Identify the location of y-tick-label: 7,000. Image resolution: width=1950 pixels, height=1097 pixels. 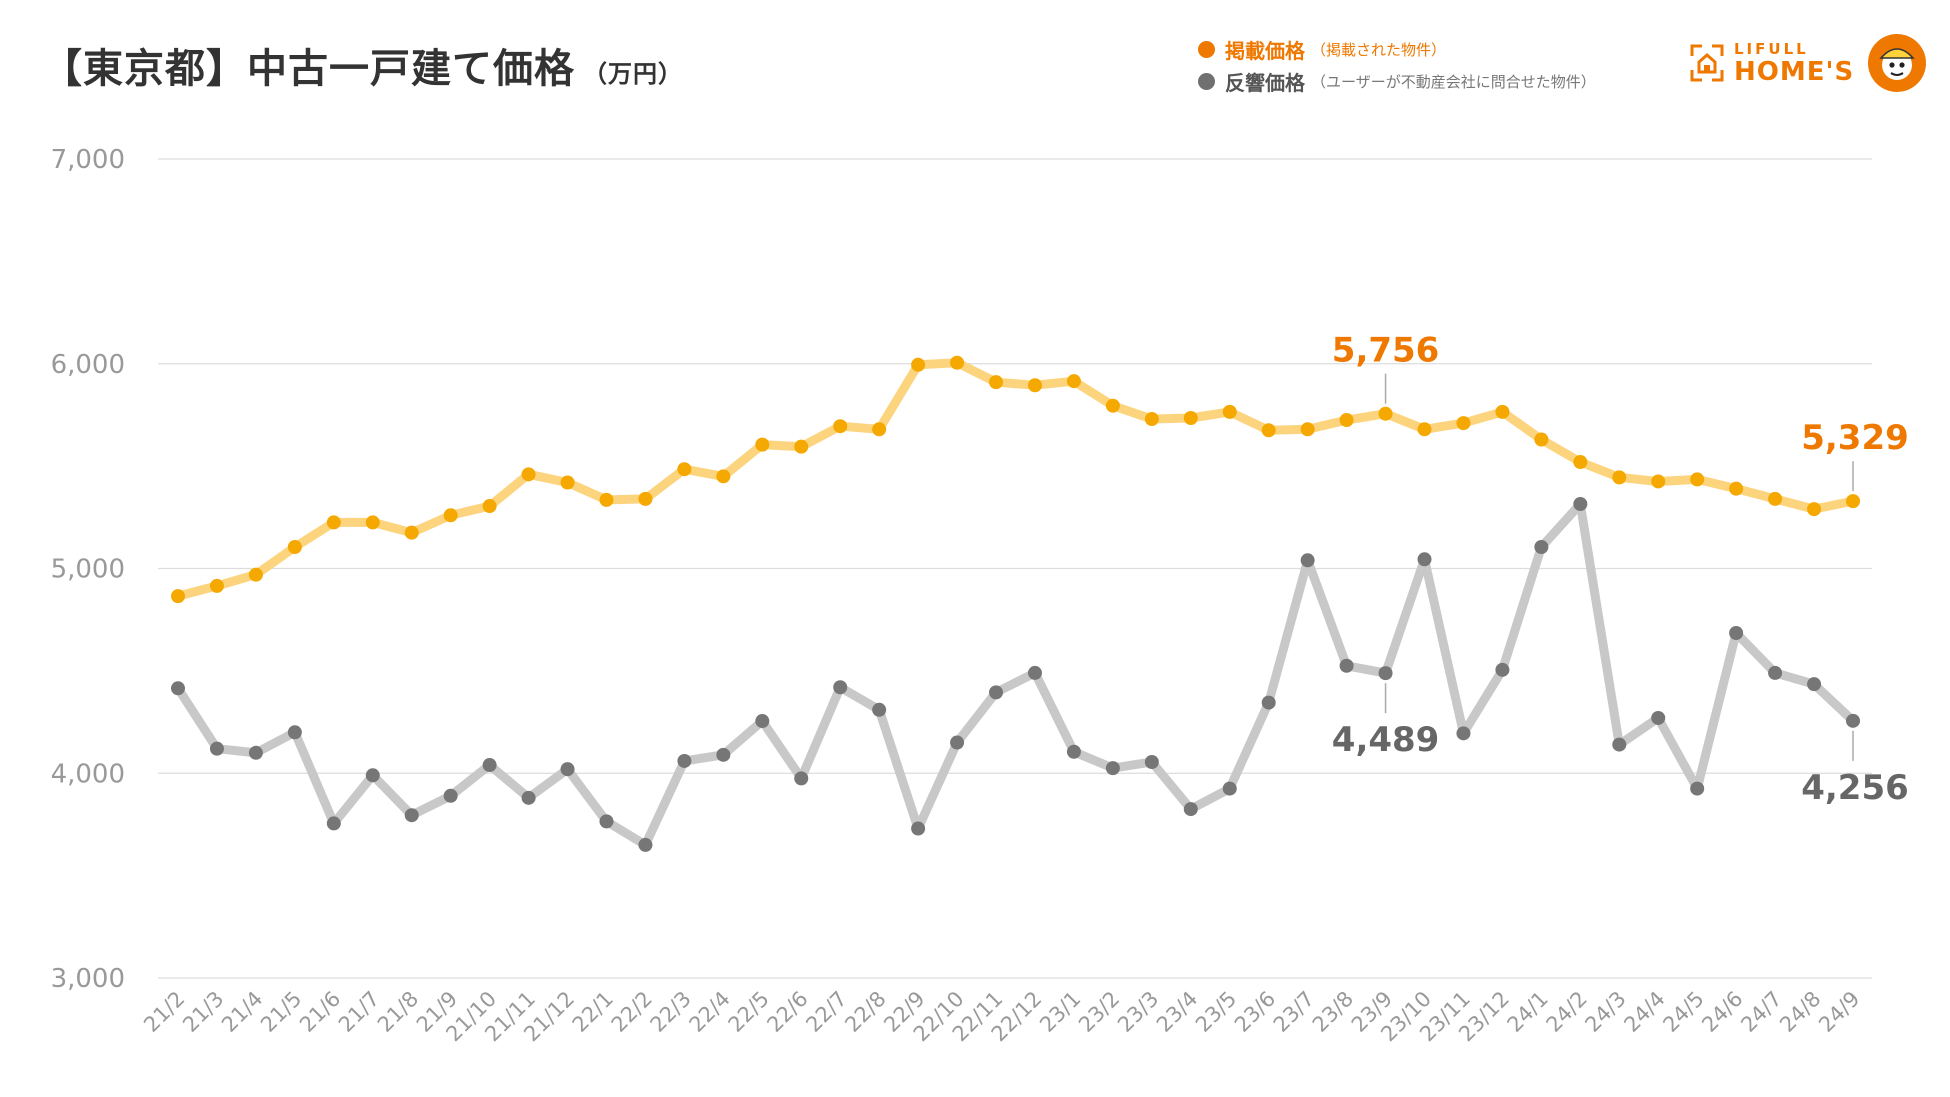
(88, 160).